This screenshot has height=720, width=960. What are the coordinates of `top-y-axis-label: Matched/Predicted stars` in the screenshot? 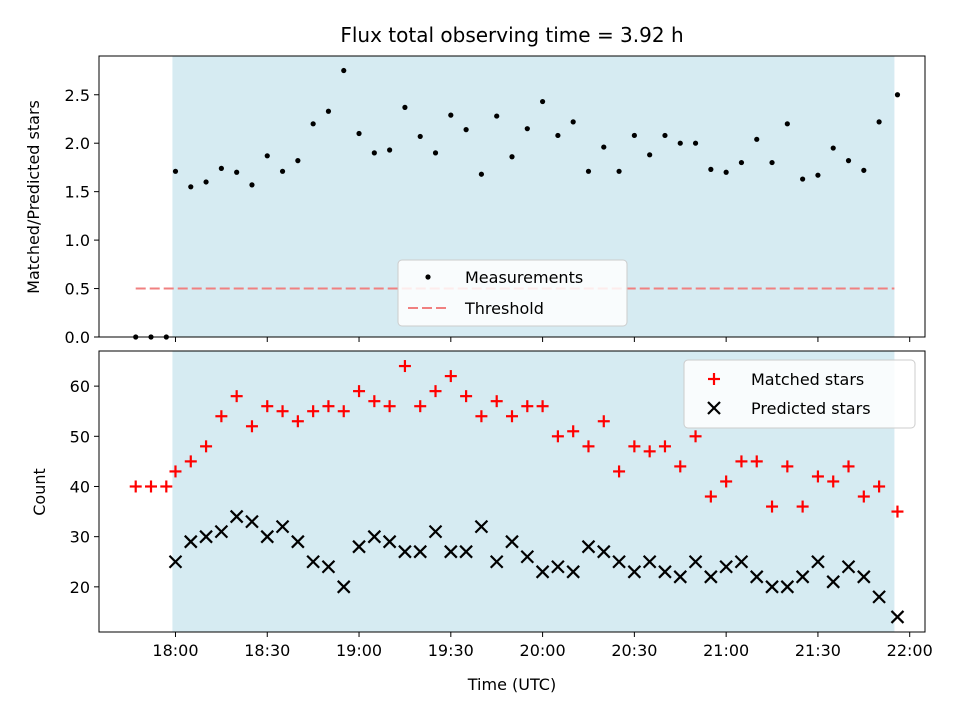 It's located at (33, 197).